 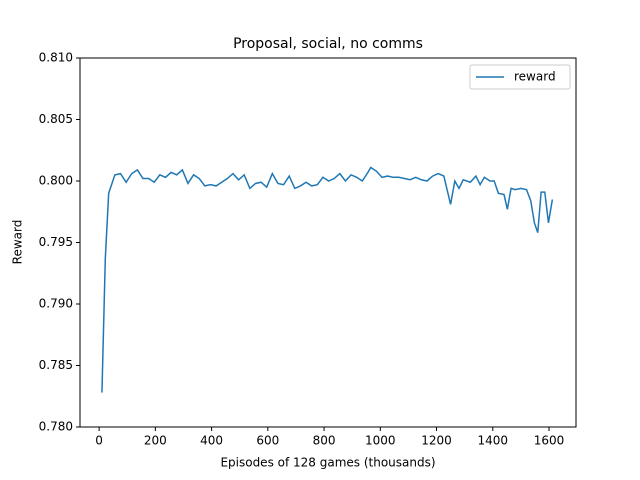 I want to click on x-axis-label: Episodes of 128 games (thousands), so click(x=327, y=463).